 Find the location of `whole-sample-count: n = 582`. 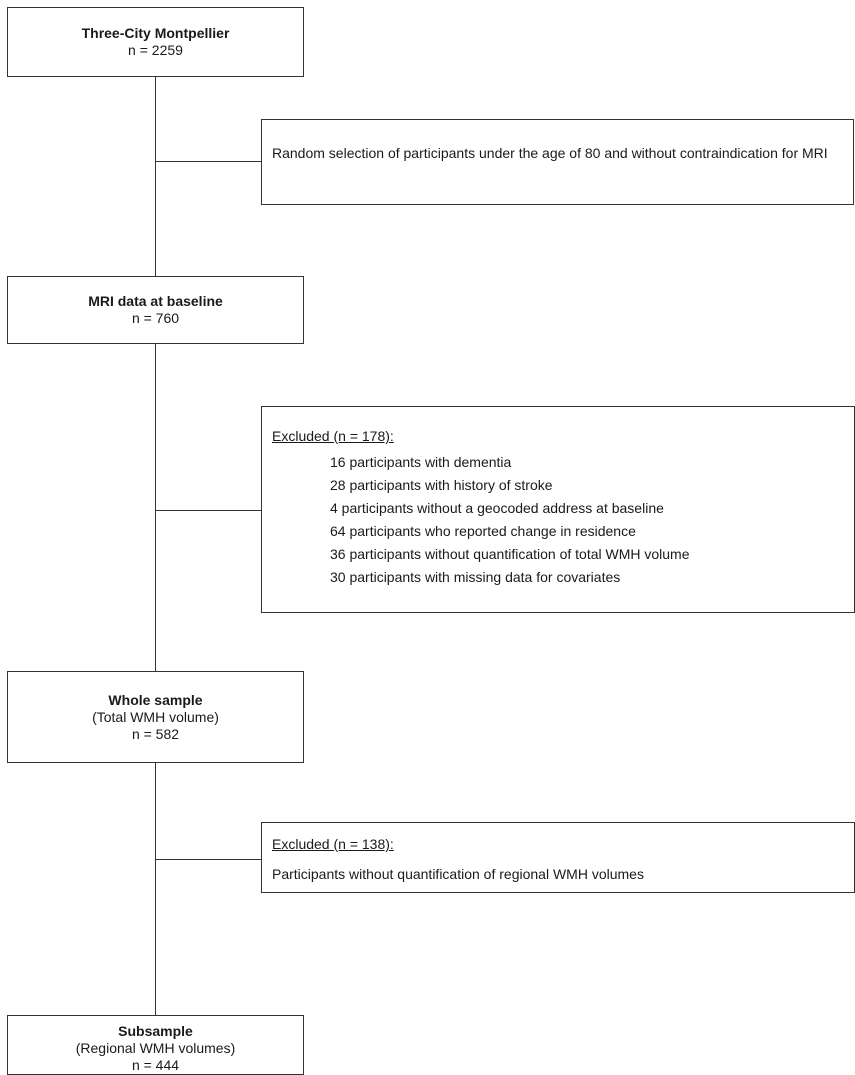

whole-sample-count: n = 582 is located at coordinates (155, 733).